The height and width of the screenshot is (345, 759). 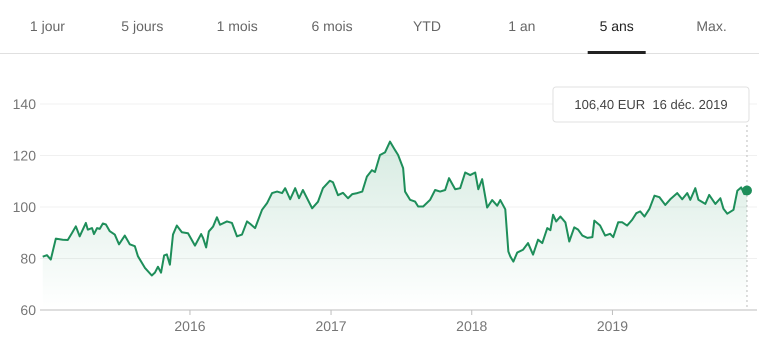 What do you see at coordinates (24, 206) in the screenshot?
I see `y-tick-label: 100` at bounding box center [24, 206].